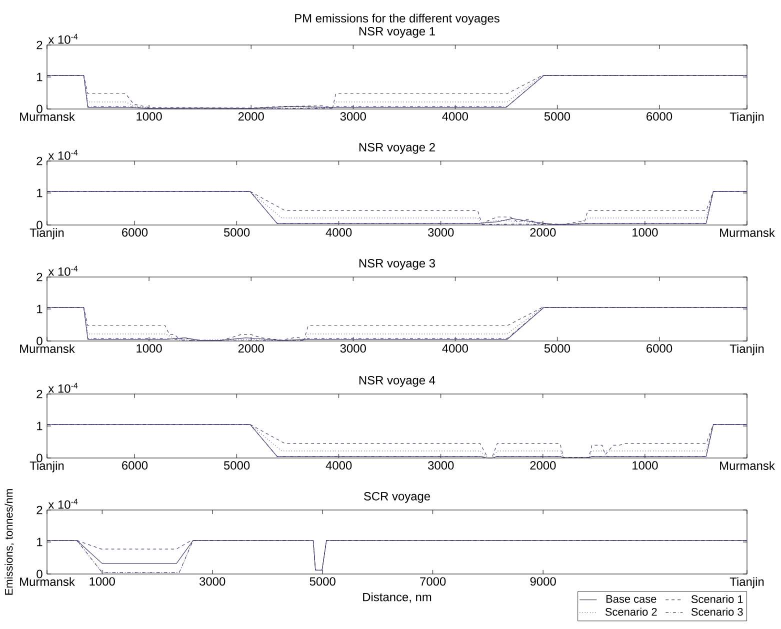  I want to click on legend-label: Scenario 3, so click(717, 612).